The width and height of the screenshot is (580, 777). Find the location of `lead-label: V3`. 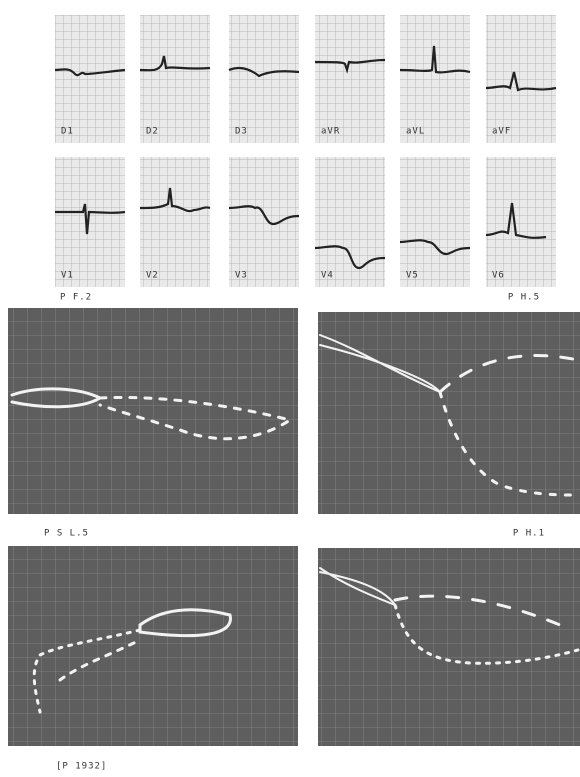

lead-label: V3 is located at coordinates (241, 276).